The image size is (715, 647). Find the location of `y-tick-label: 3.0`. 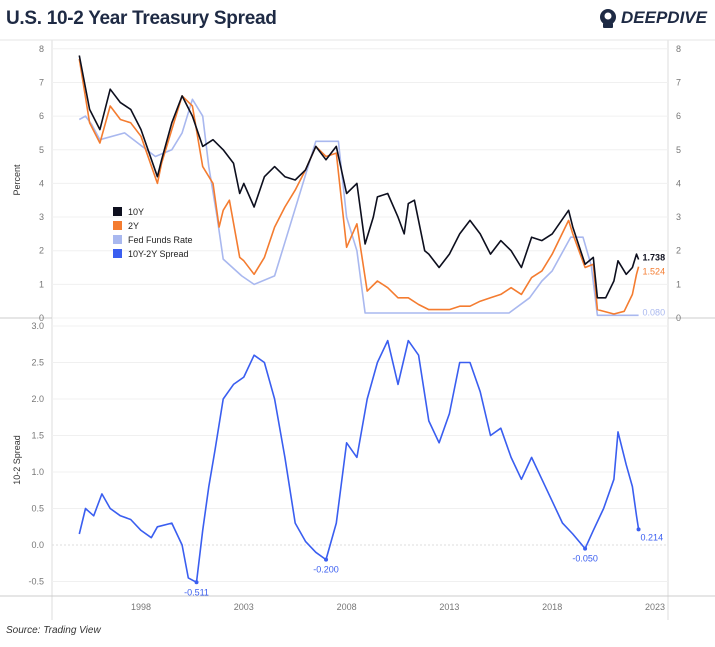

y-tick-label: 3.0 is located at coordinates (37, 326).